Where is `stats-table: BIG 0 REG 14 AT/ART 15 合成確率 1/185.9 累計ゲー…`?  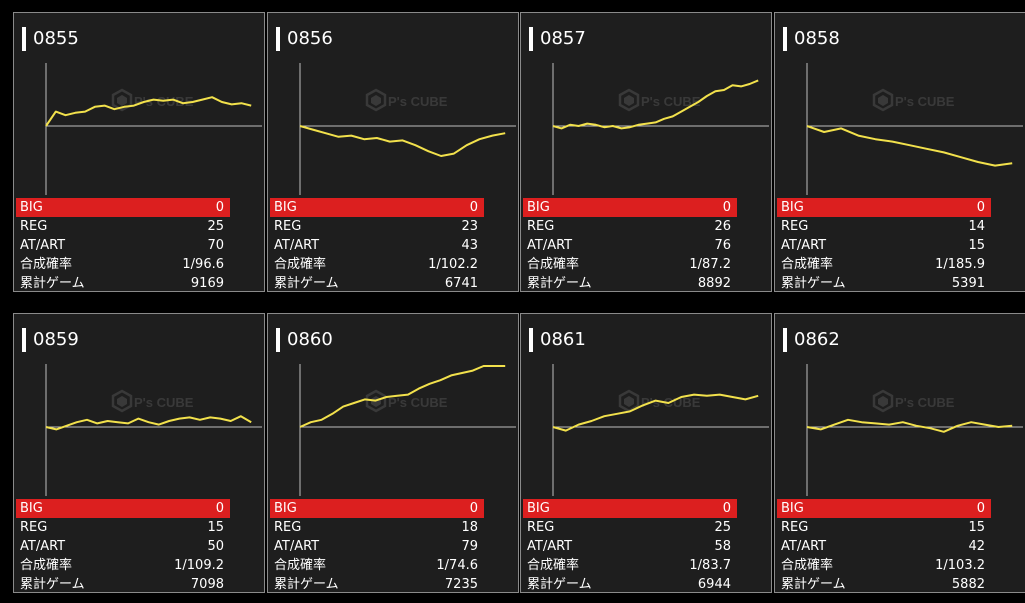 stats-table: BIG 0 REG 14 AT/ART 15 合成確率 1/185.9 累計ゲー… is located at coordinates (884, 245).